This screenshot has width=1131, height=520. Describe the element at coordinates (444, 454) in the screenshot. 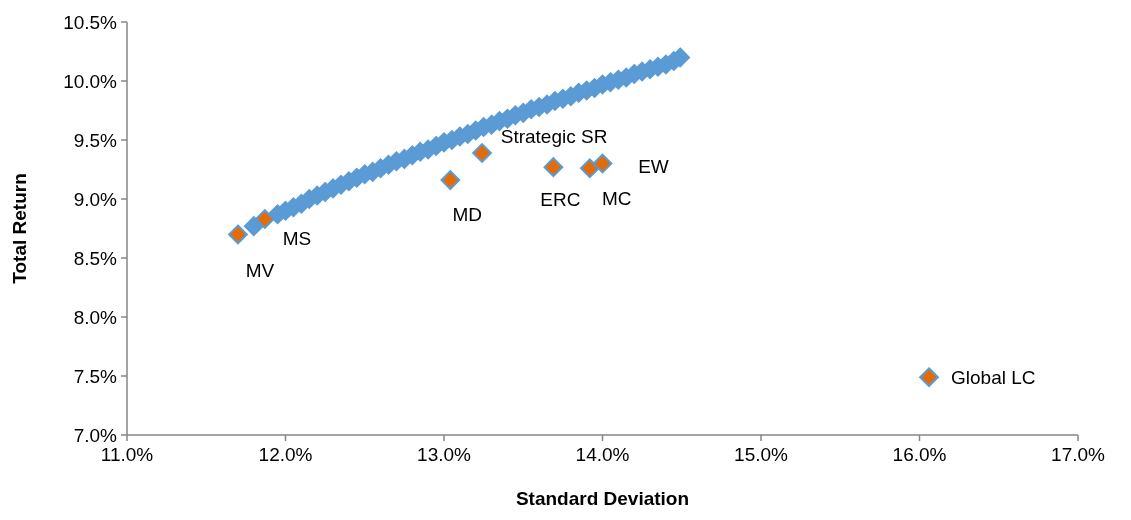

I see `x-tick-label: 13.0%` at that location.